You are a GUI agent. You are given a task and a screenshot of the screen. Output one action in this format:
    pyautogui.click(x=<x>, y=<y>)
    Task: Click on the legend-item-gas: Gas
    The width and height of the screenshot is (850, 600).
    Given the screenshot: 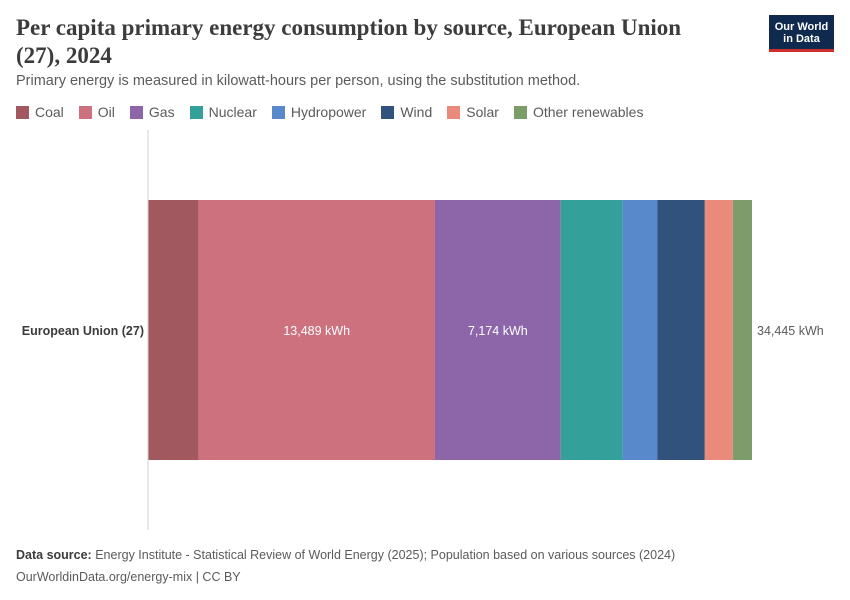 What is the action you would take?
    pyautogui.click(x=152, y=112)
    